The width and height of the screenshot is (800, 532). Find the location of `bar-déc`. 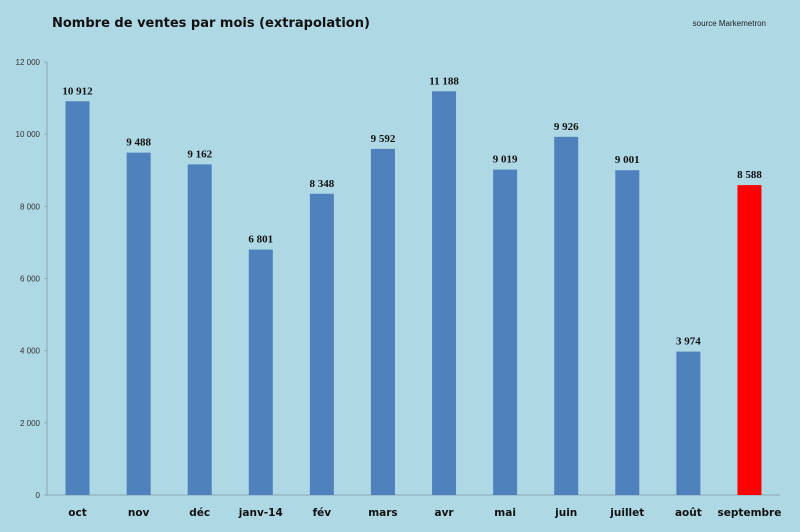

bar-déc is located at coordinates (199, 330).